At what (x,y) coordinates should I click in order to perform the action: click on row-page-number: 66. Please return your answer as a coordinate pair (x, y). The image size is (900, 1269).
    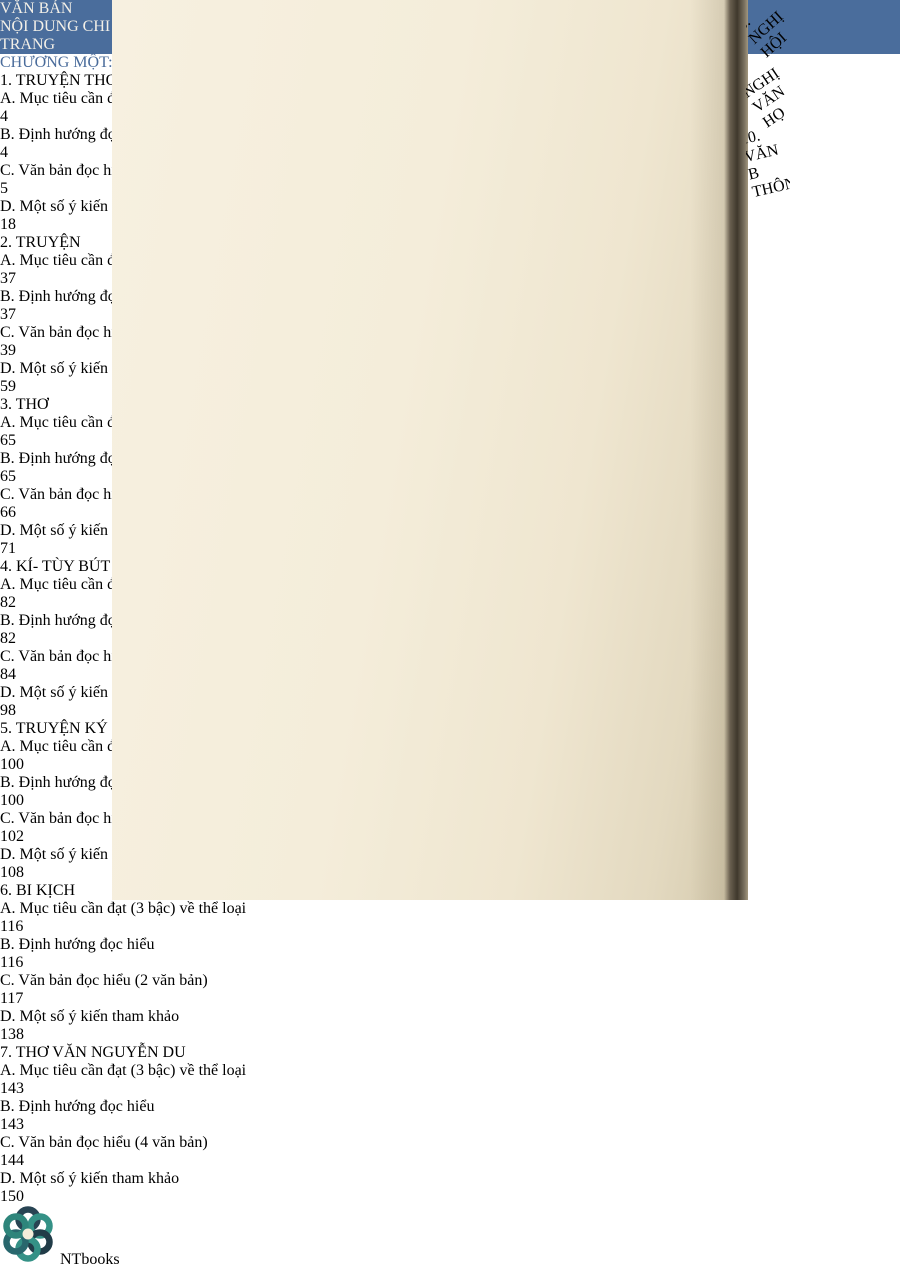
    Looking at the image, I should click on (8, 512).